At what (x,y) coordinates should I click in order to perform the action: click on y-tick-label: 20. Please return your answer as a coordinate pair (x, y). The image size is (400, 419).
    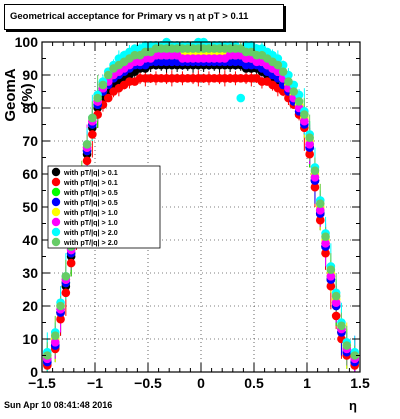
    Looking at the image, I should click on (30, 306).